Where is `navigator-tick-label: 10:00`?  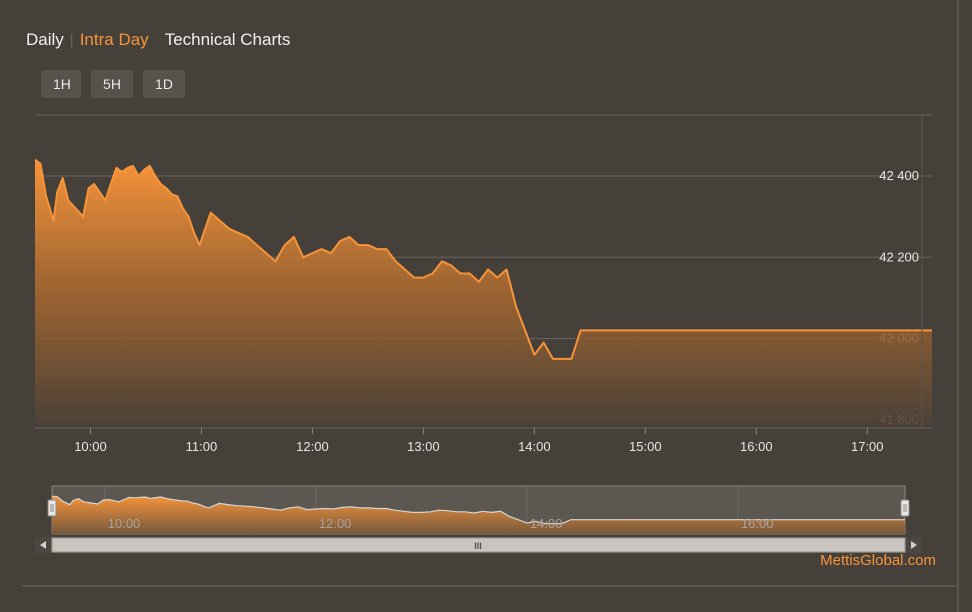 navigator-tick-label: 10:00 is located at coordinates (124, 523).